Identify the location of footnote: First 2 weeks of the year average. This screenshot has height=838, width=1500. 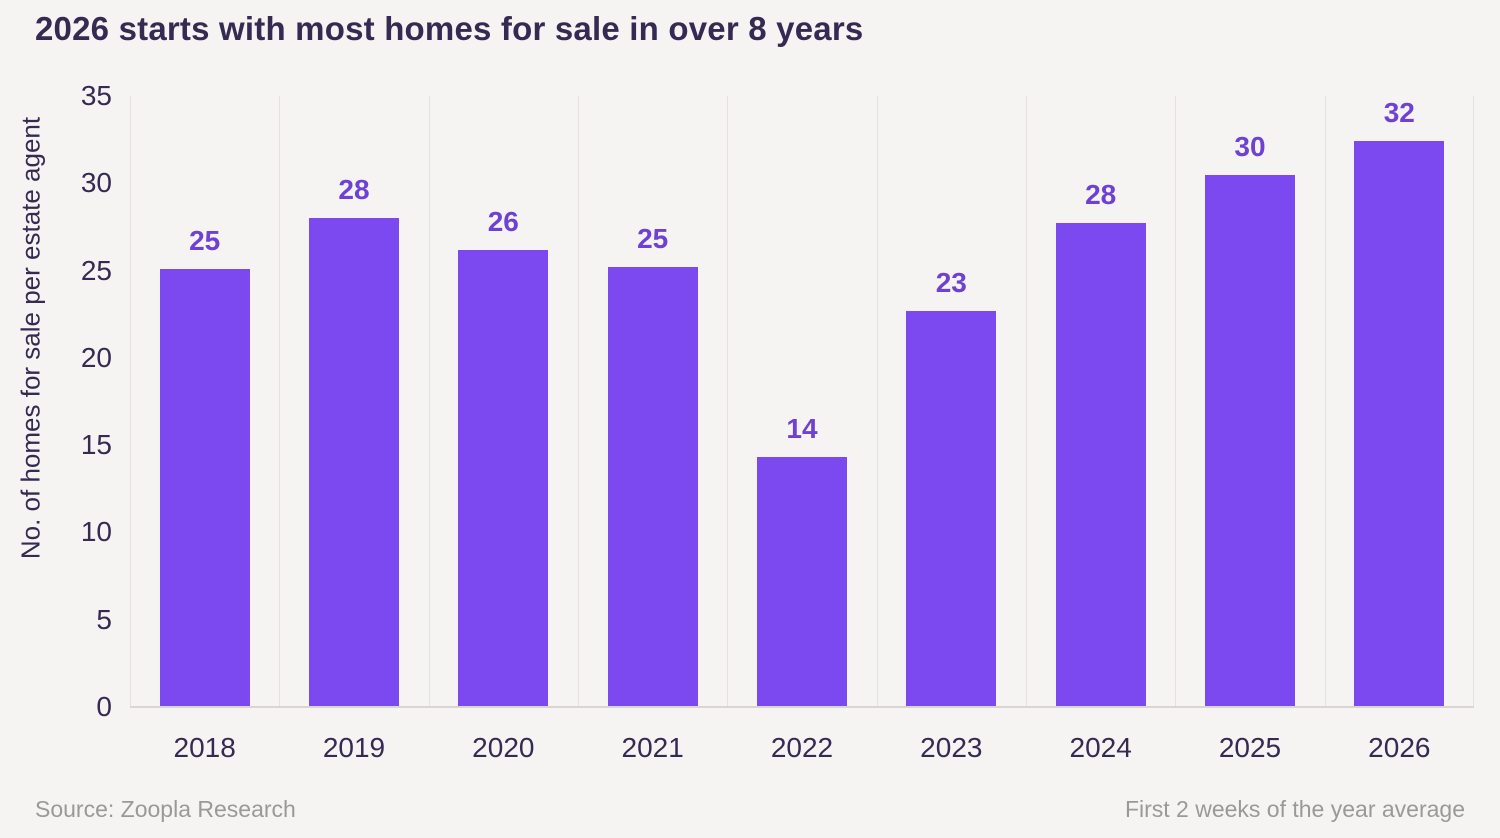
(1294, 809).